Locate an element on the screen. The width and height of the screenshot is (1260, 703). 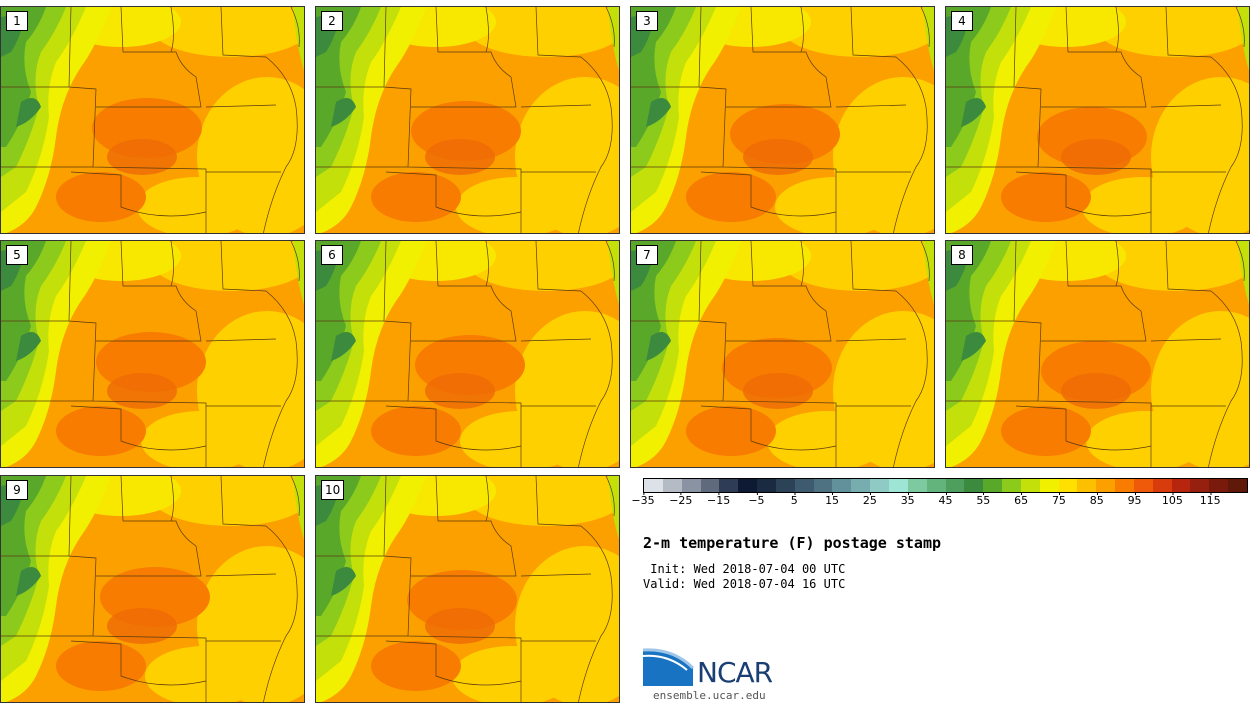
member-panel: 2 is located at coordinates (467, 120).